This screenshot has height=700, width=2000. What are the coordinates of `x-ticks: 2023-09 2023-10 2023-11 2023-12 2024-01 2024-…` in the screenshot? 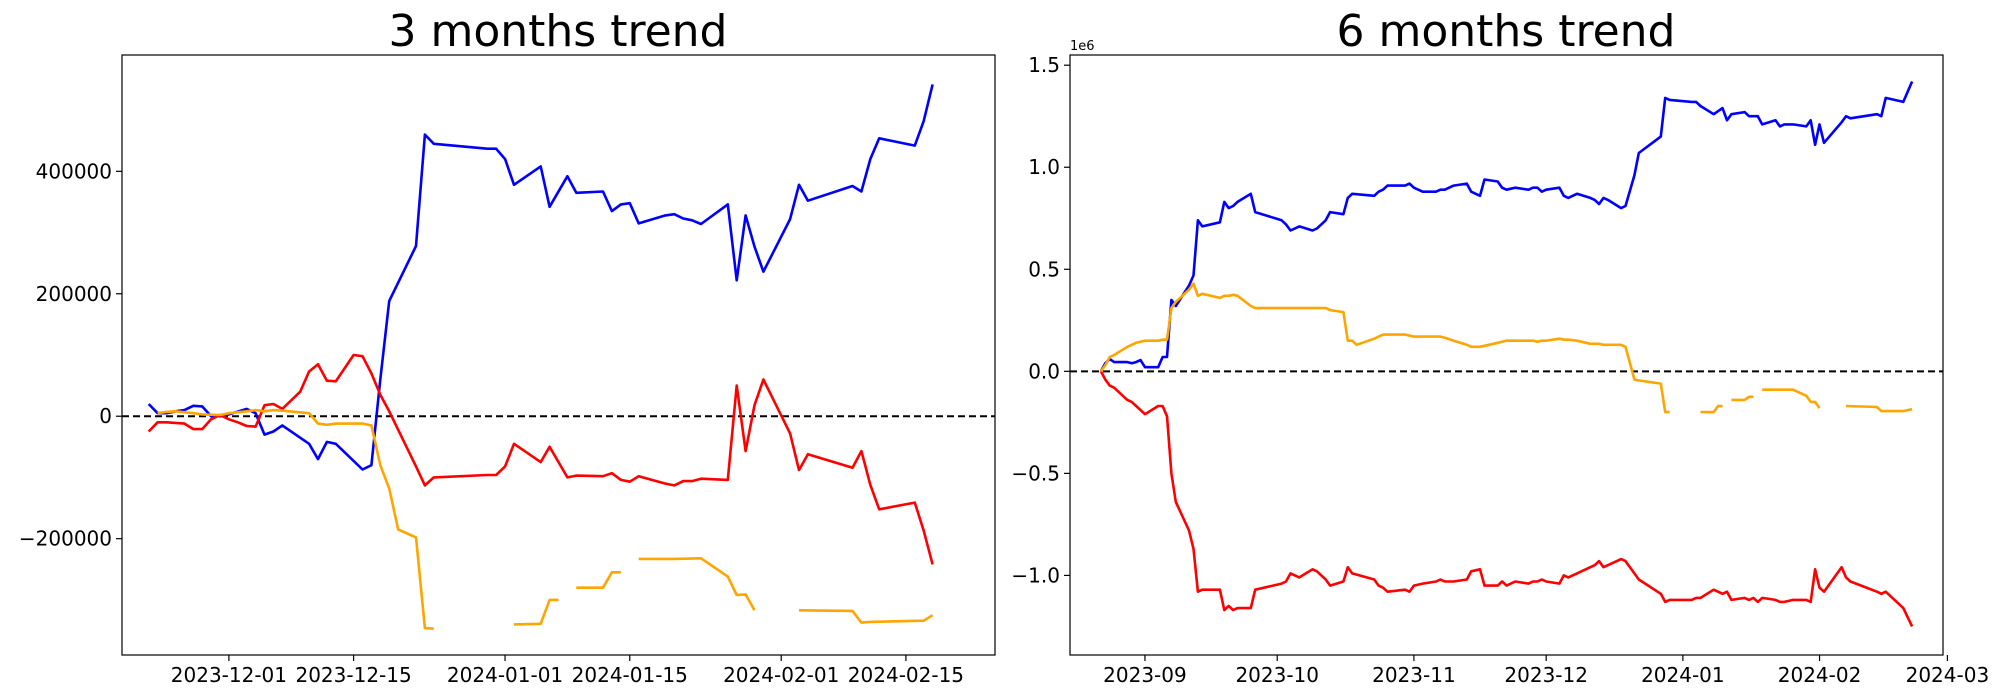 It's located at (1546, 671).